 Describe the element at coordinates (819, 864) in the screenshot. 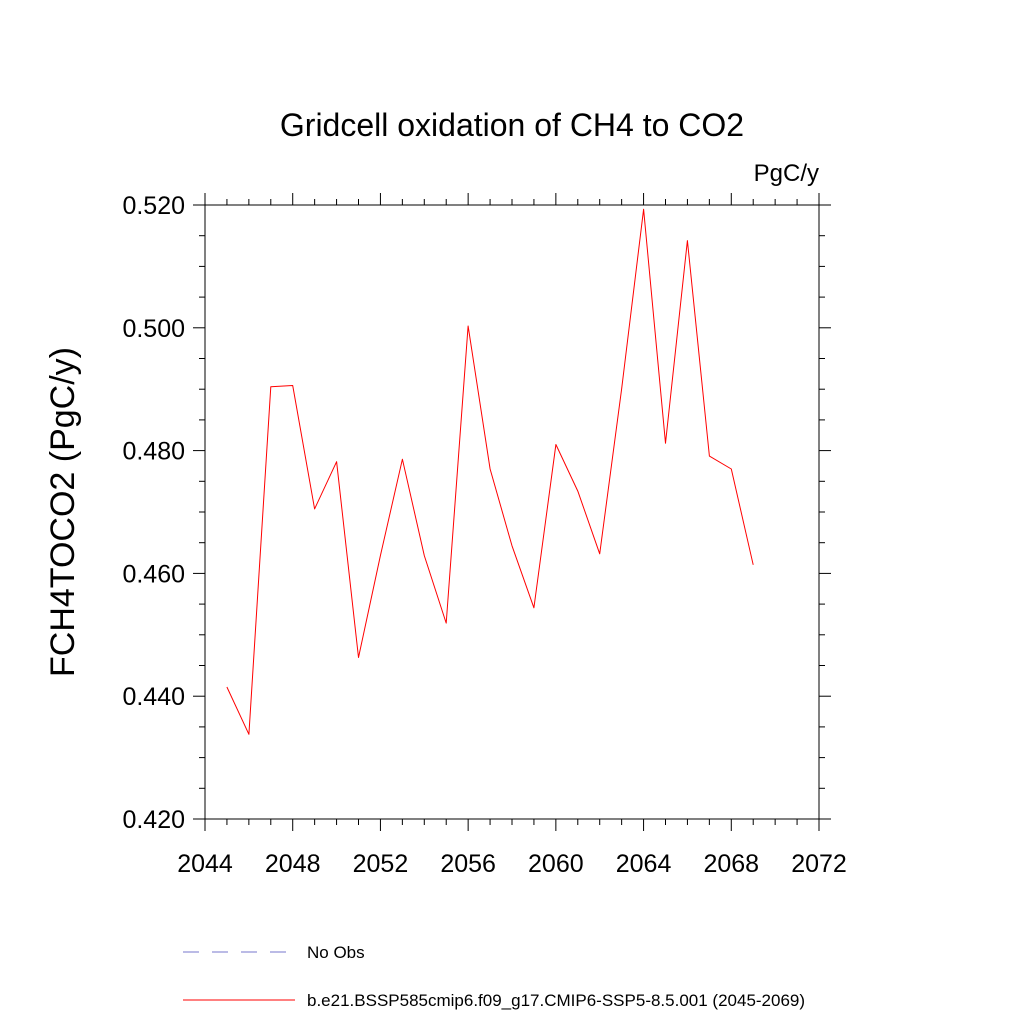

I see `x-tick-label: 2072` at that location.